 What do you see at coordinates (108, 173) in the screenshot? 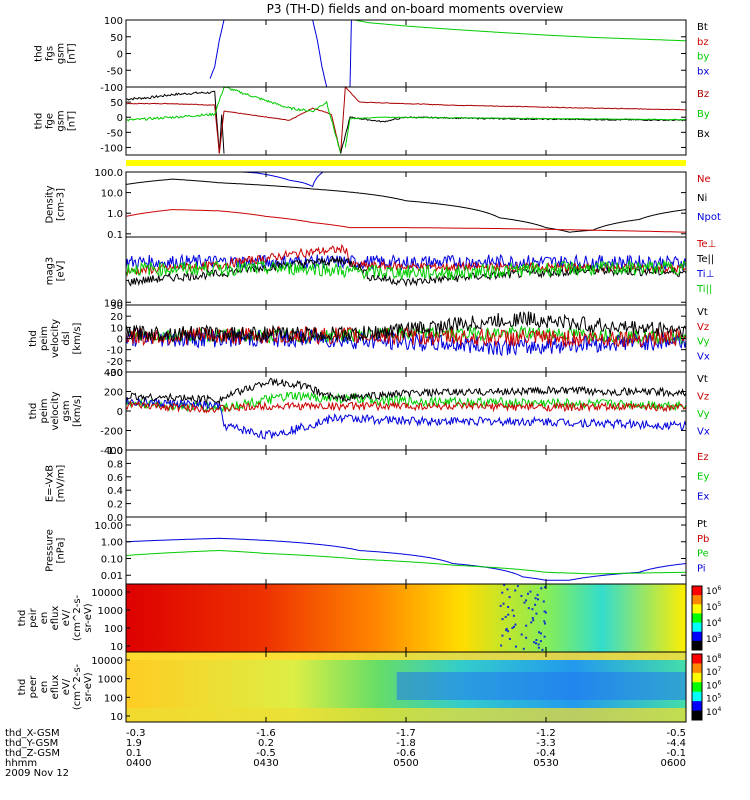
I see `y-tick-label: 100.0` at bounding box center [108, 173].